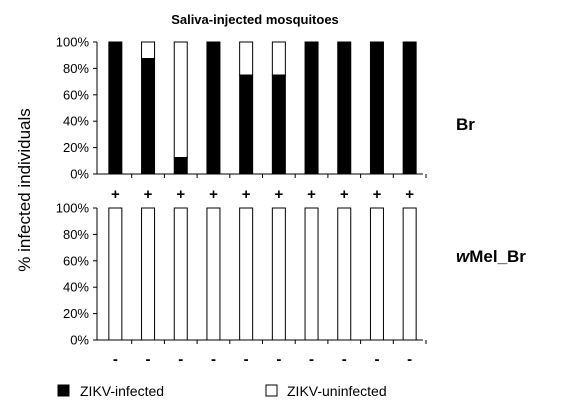 The width and height of the screenshot is (574, 405). What do you see at coordinates (122, 391) in the screenshot?
I see `legend-label-infected: ZIKV-infected` at bounding box center [122, 391].